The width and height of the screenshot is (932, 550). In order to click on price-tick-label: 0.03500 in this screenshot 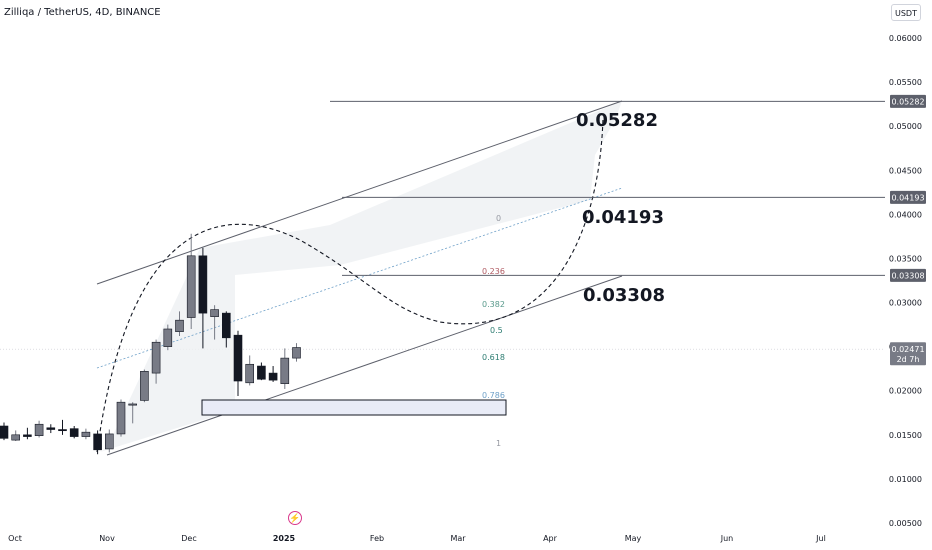, I will do `click(905, 258)`.